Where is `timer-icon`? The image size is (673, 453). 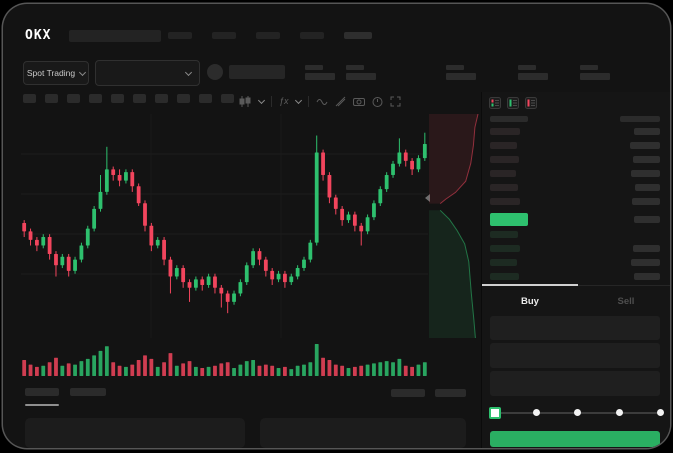
timer-icon is located at coordinates (377, 101).